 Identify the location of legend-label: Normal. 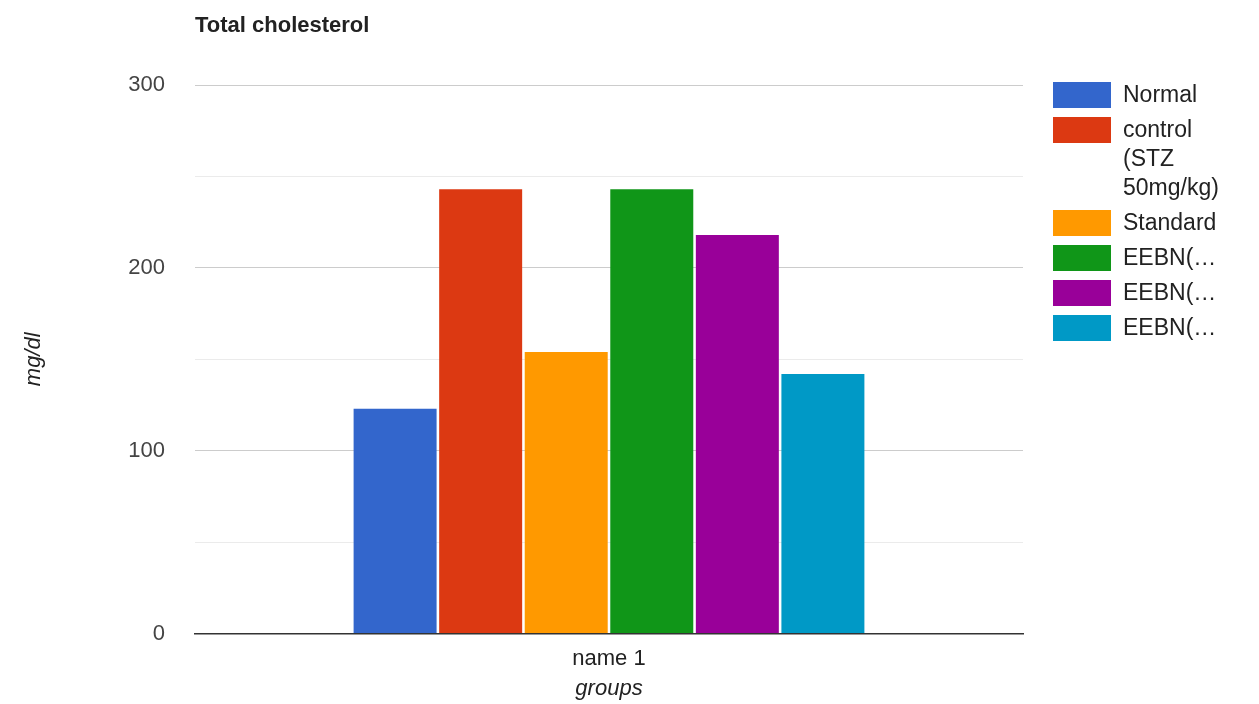
(1161, 94).